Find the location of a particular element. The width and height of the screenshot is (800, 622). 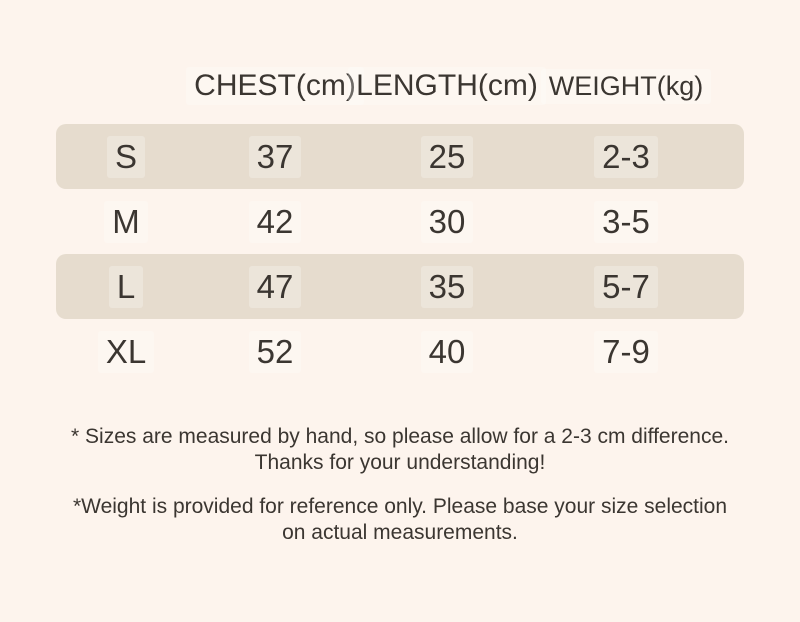

size-chart-header-row: CHEST(cm) LENGTH(cm) WEIGHT(kg) is located at coordinates (400, 86).